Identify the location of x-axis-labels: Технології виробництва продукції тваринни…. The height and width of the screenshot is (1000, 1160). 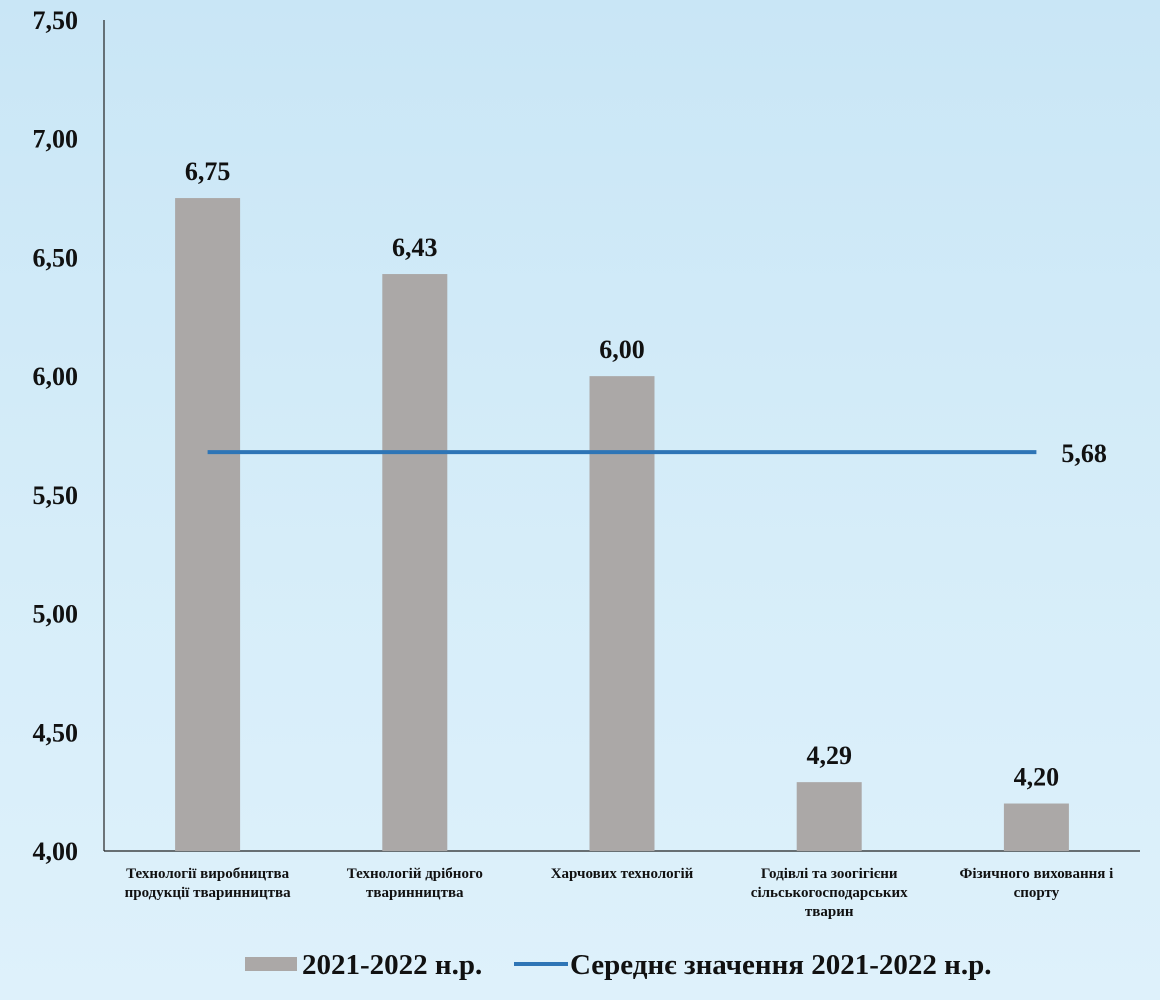
(619, 893).